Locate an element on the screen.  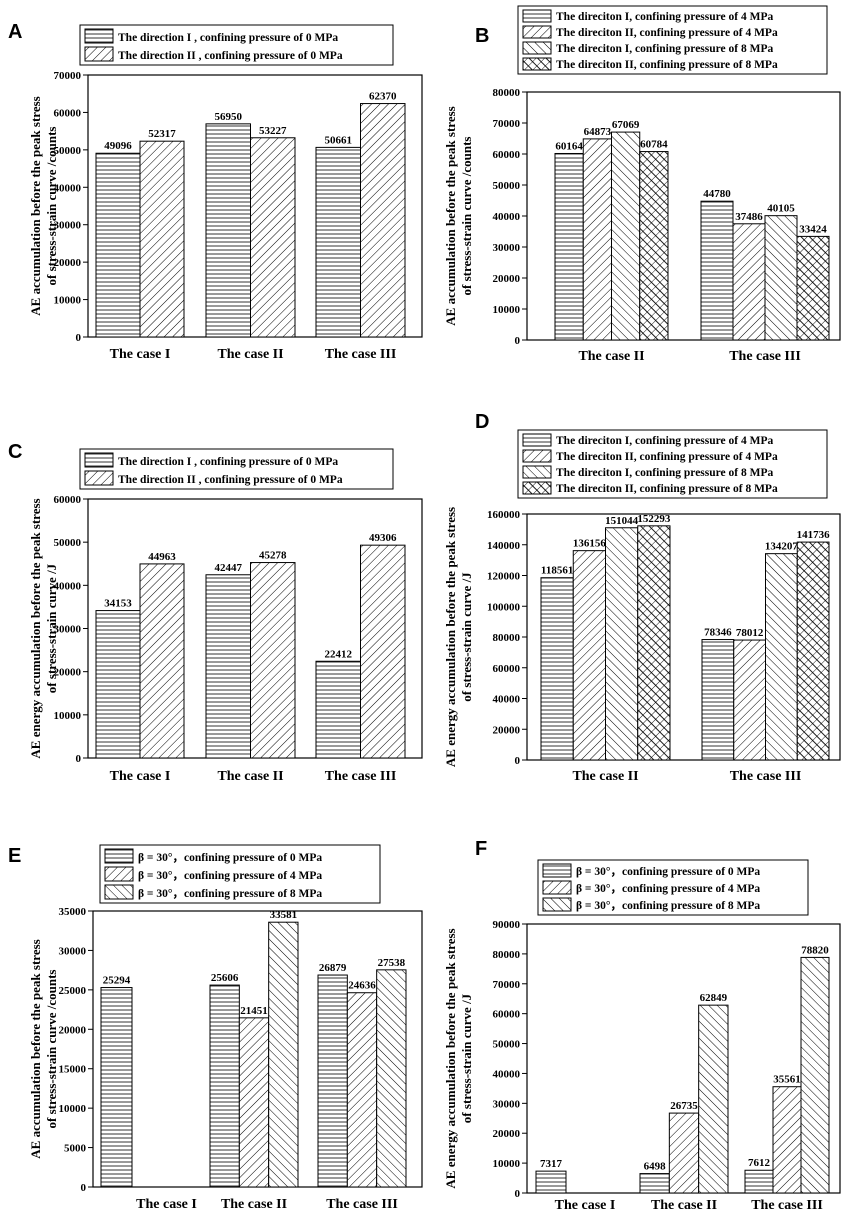
y-axis-label-line: of stress-strain curve /J is located at coordinates (51, 628).